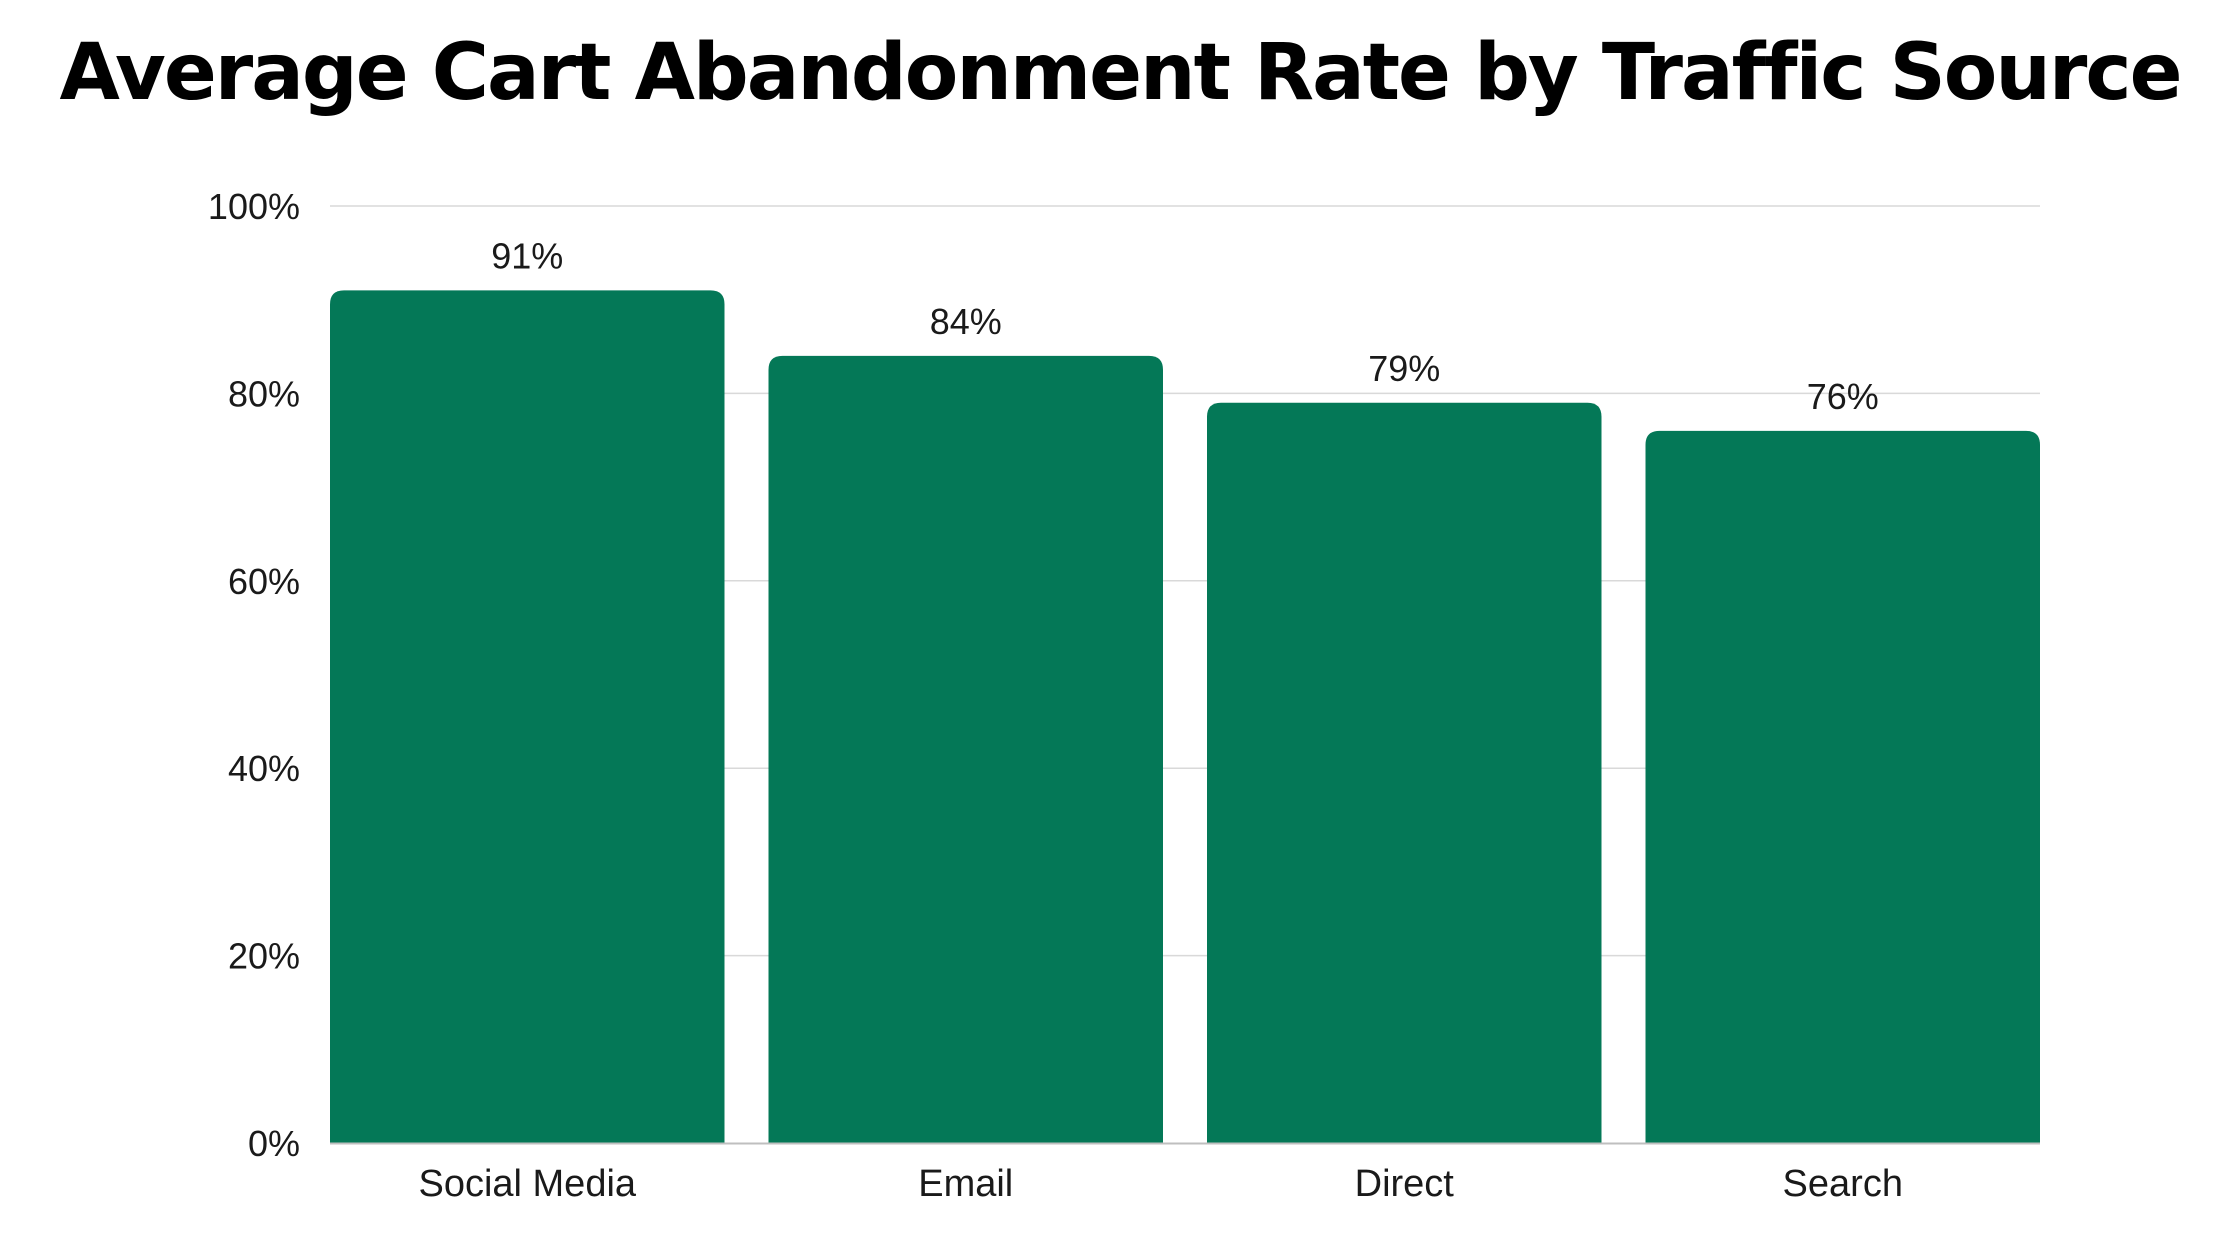  I want to click on x-category-label: Direct, so click(1405, 1184).